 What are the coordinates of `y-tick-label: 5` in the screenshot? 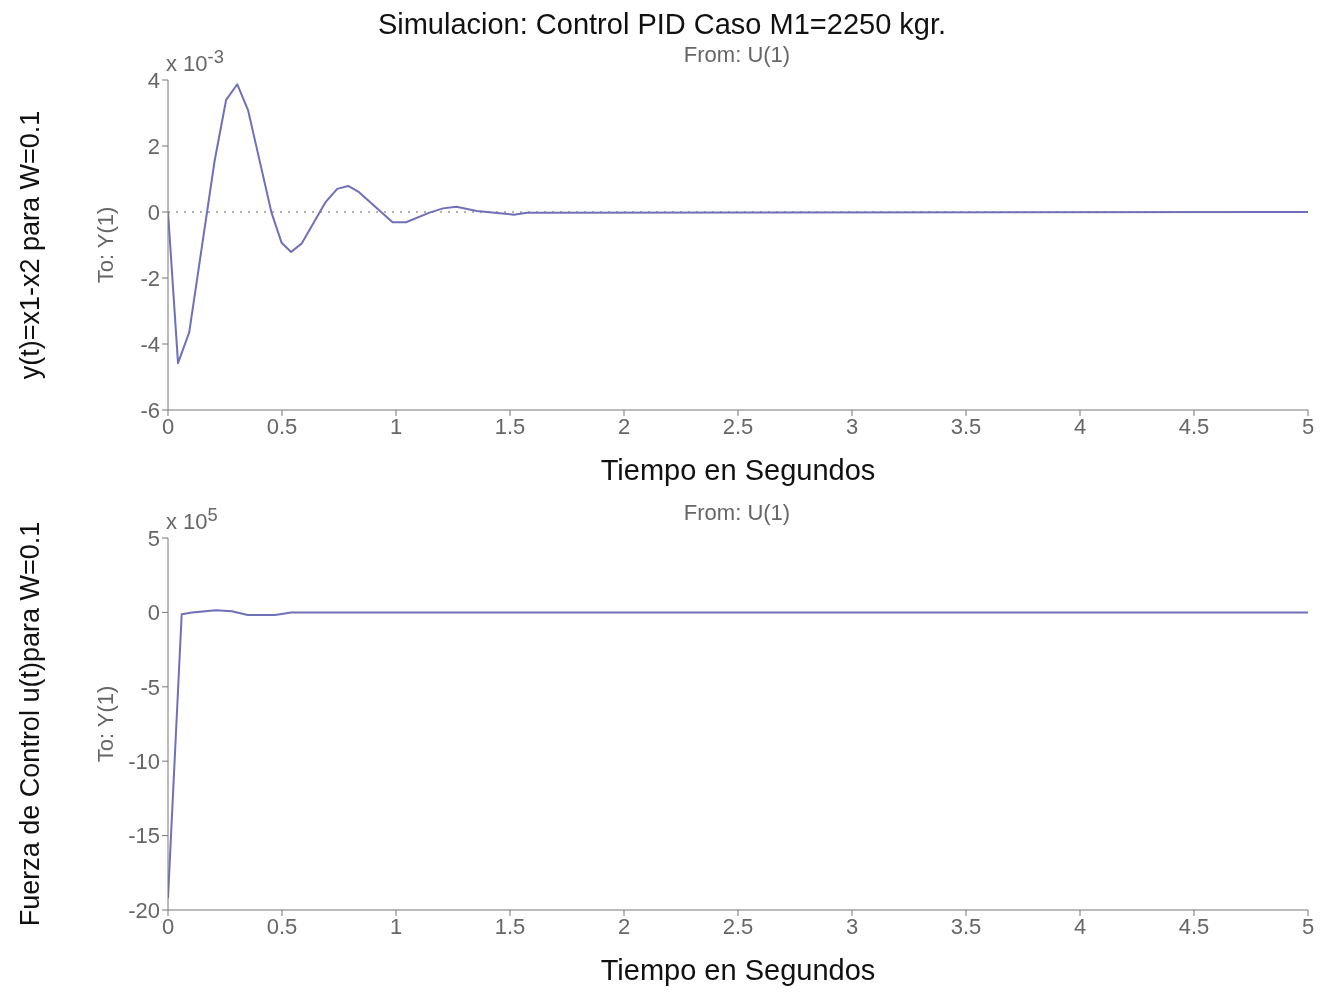 It's located at (153, 538).